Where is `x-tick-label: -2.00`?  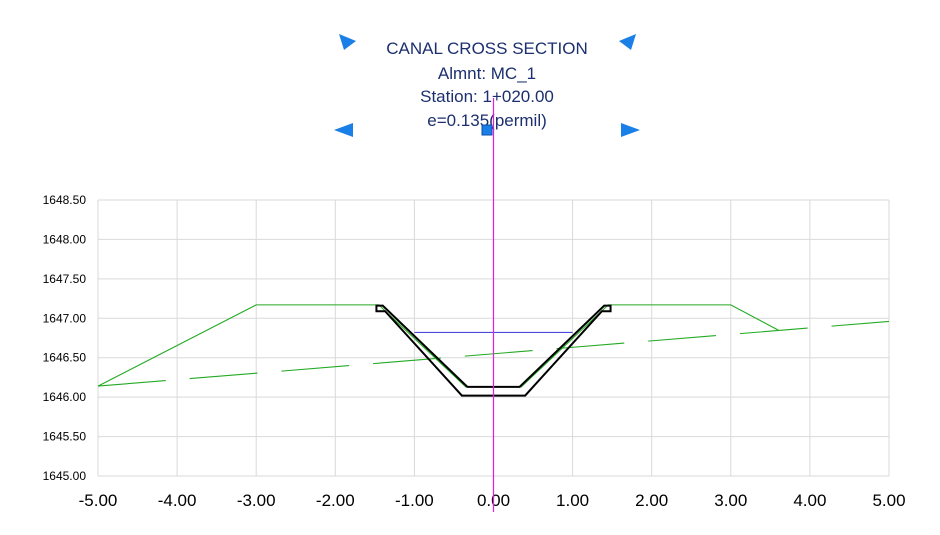
x-tick-label: -2.00 is located at coordinates (335, 500).